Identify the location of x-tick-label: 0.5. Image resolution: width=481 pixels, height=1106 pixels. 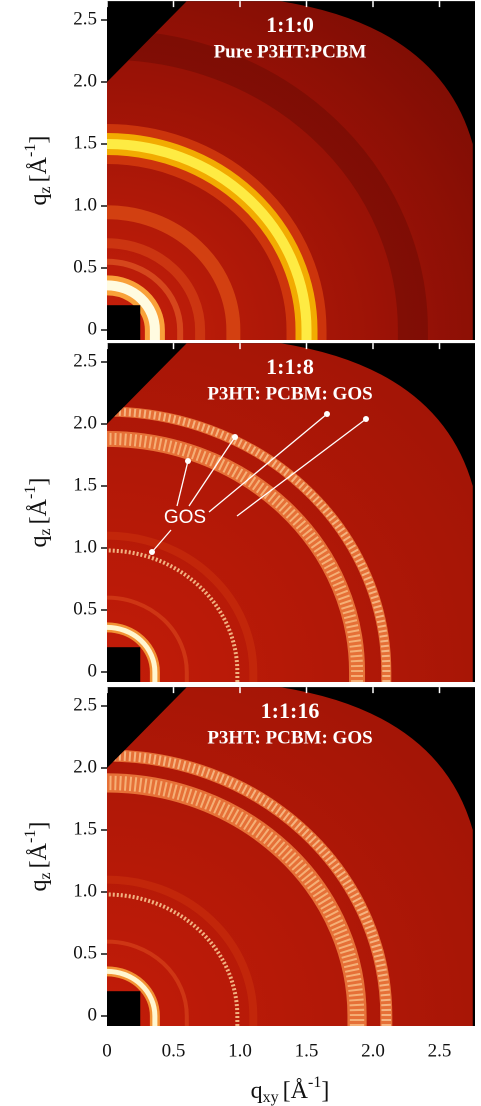
(174, 1050).